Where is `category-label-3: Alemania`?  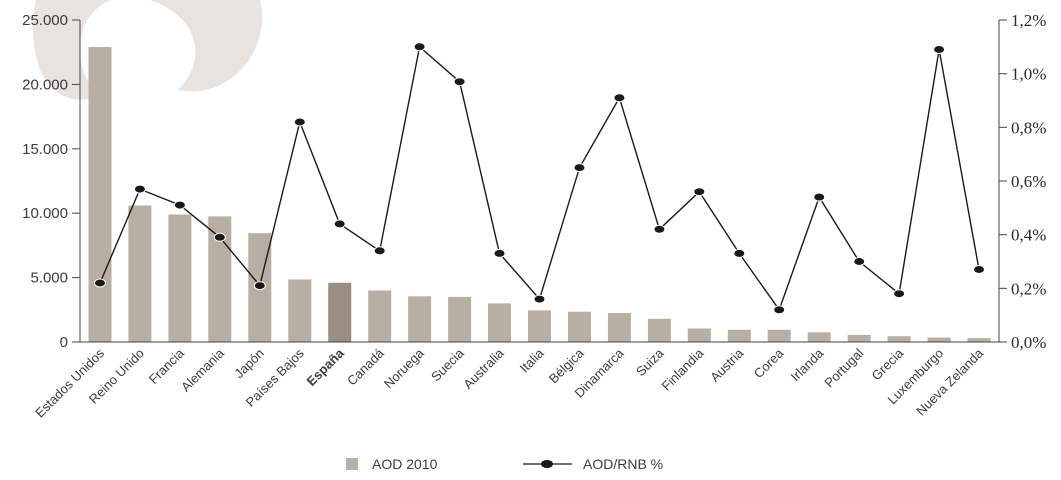 category-label-3: Alemania is located at coordinates (202, 369).